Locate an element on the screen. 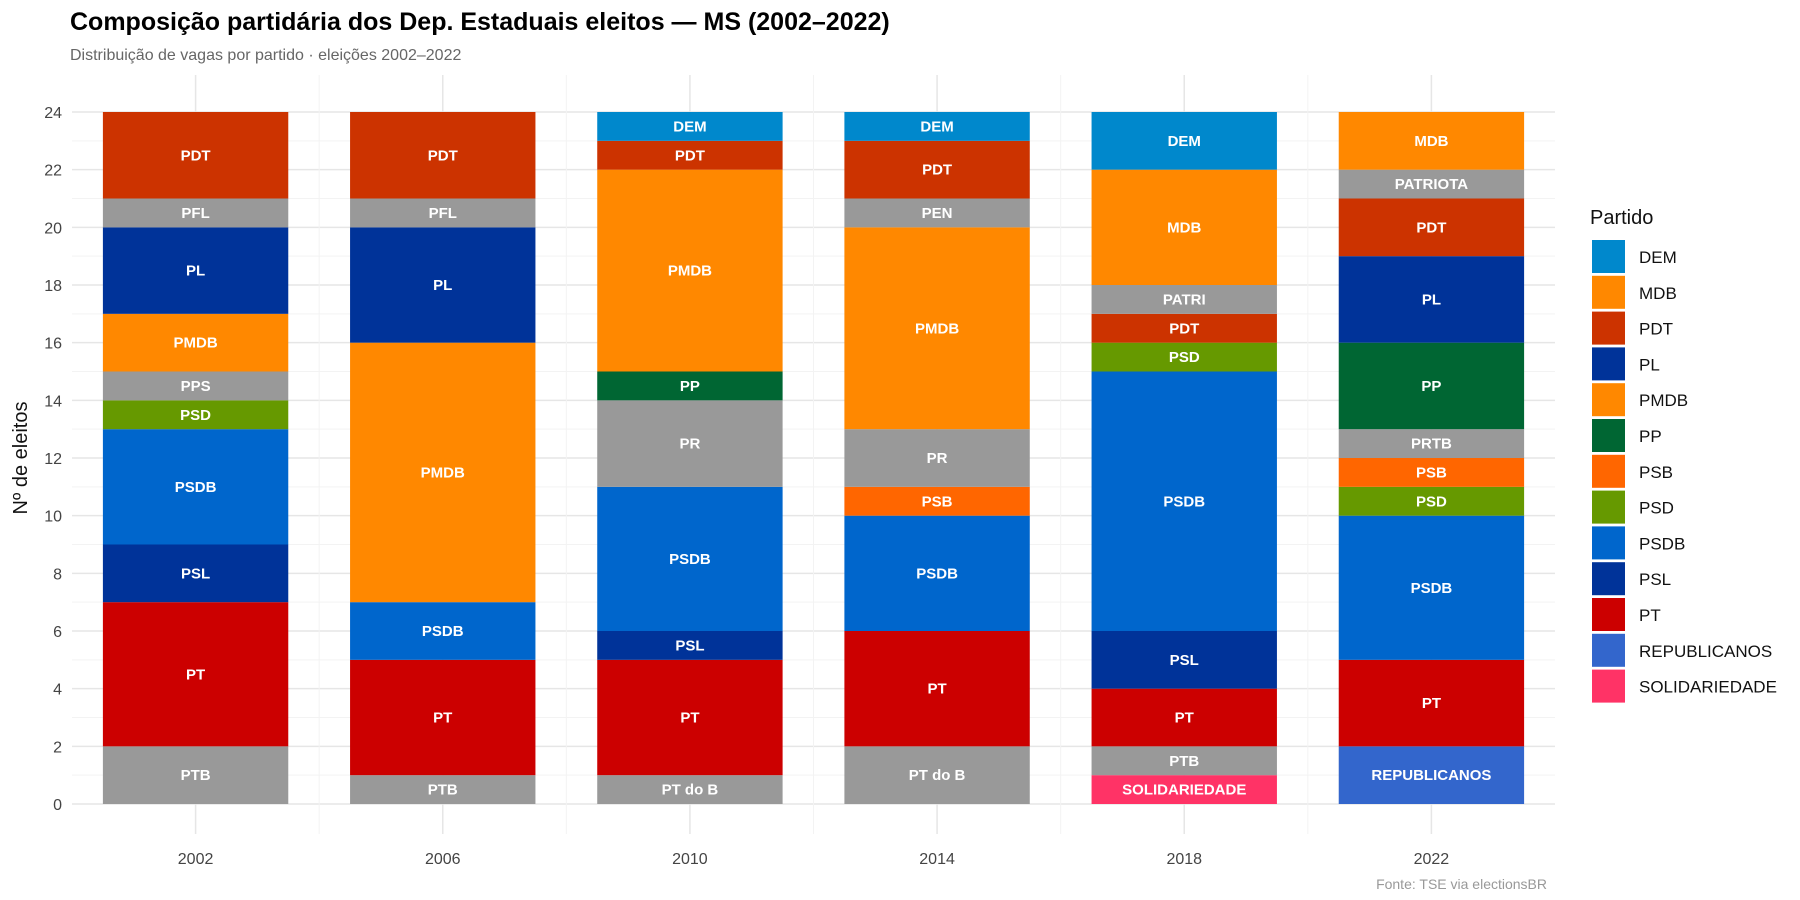  segment-label: PSL is located at coordinates (1184, 660).